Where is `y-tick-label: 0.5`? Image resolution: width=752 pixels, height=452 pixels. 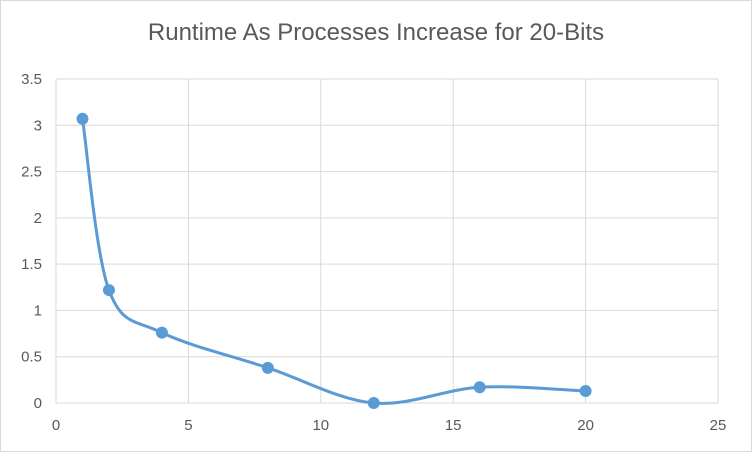
y-tick-label: 0.5 is located at coordinates (31, 357).